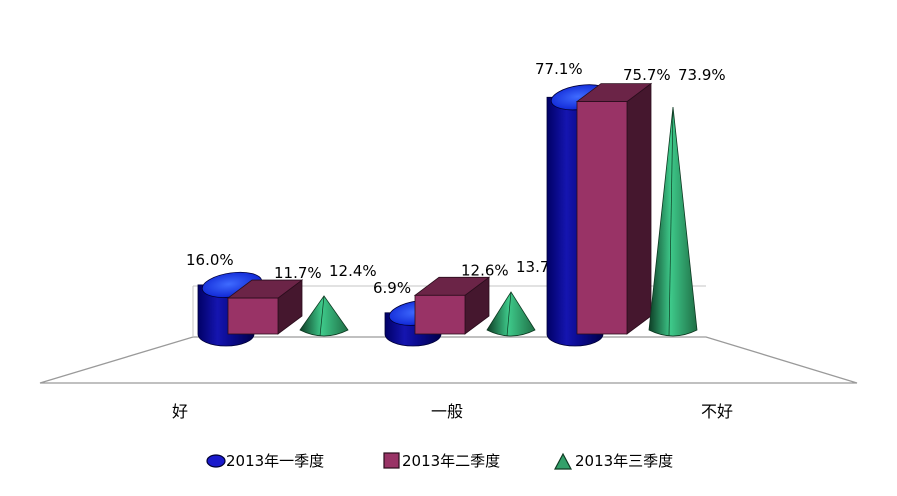  I want to click on floor-plane, so click(448, 360).